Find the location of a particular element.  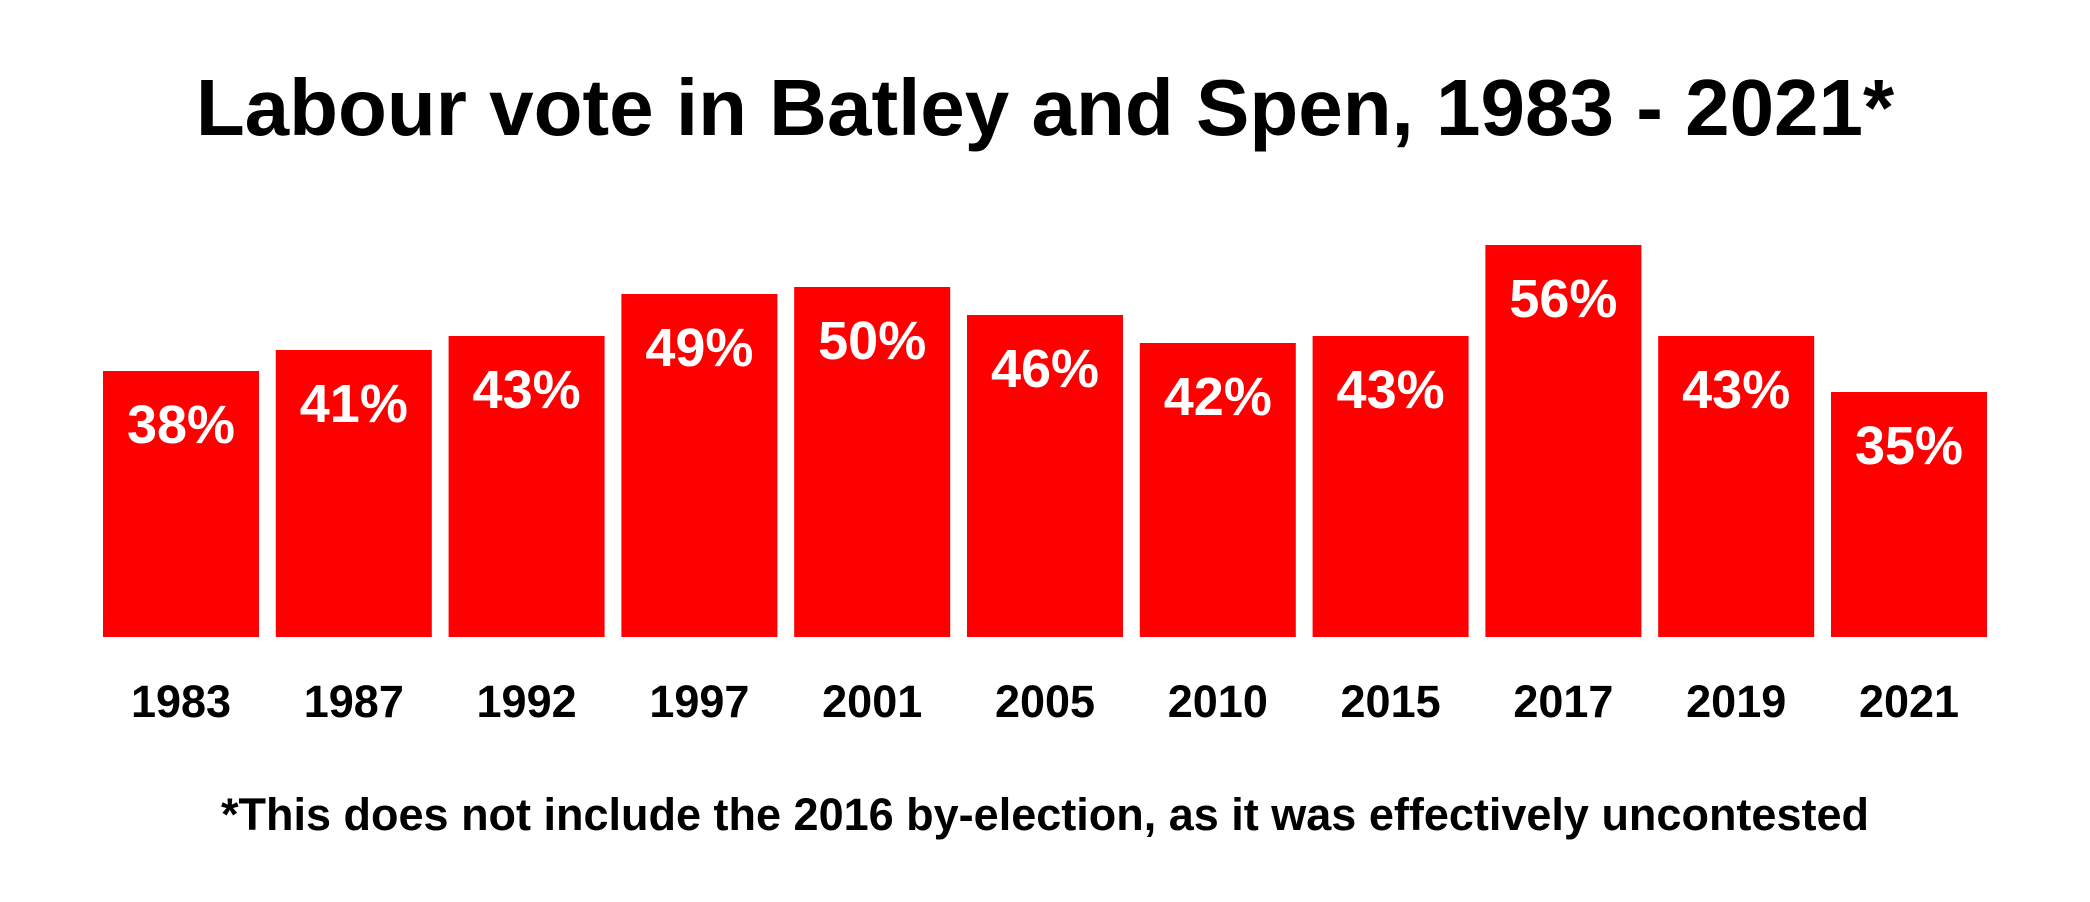

bar-2005 is located at coordinates (1045, 476).